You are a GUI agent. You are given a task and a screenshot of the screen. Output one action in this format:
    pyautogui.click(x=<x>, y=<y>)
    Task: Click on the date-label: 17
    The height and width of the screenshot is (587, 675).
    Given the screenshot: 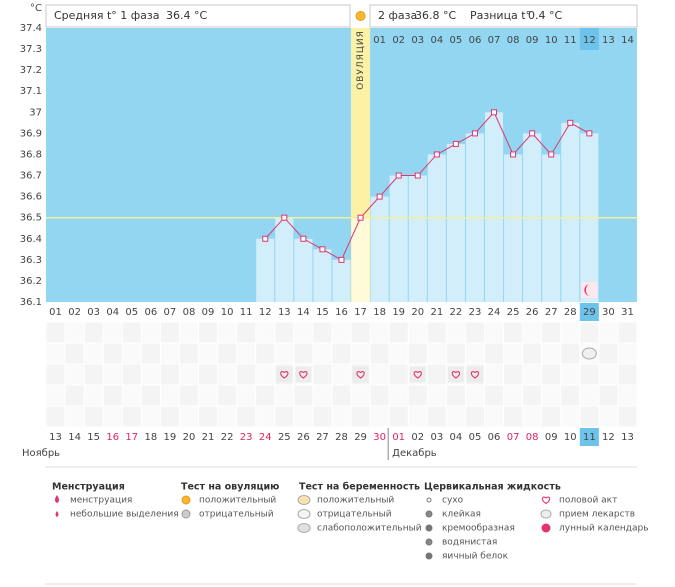 What is the action you would take?
    pyautogui.click(x=131, y=437)
    